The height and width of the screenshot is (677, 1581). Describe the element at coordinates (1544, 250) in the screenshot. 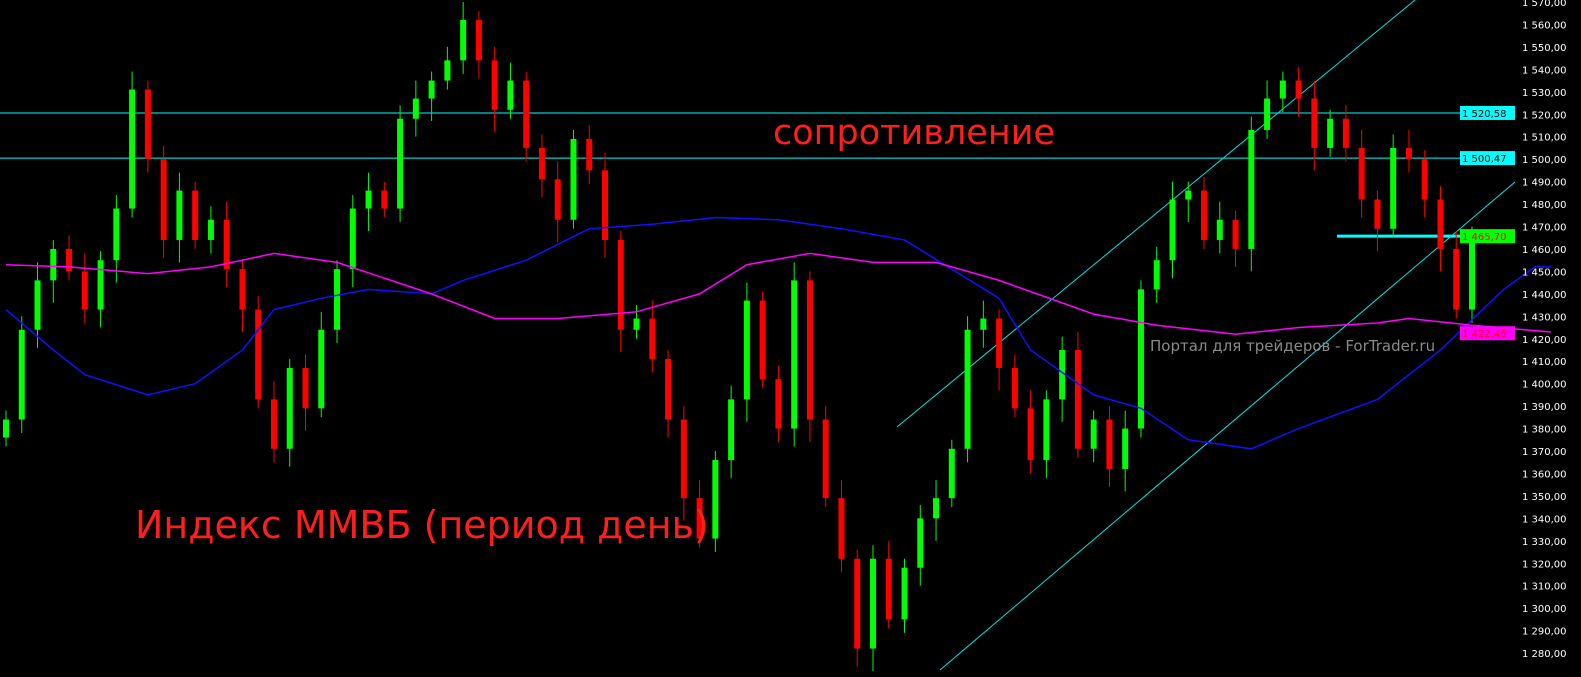

I see `y-tick-label: 1 460,00` at that location.